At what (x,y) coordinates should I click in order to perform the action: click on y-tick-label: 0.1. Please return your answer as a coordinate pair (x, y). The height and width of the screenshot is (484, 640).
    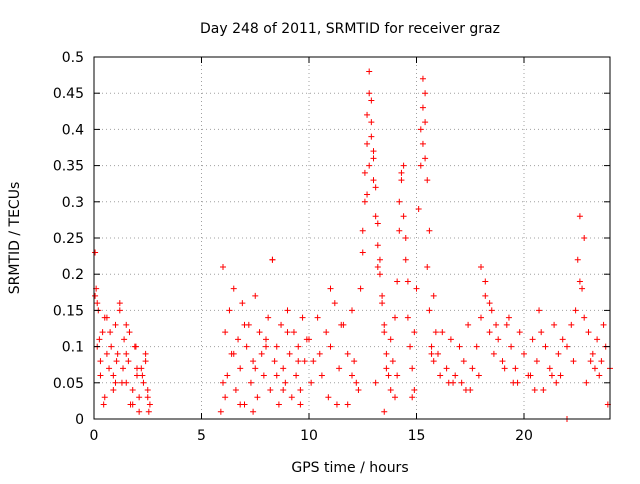
    Looking at the image, I should click on (73, 348).